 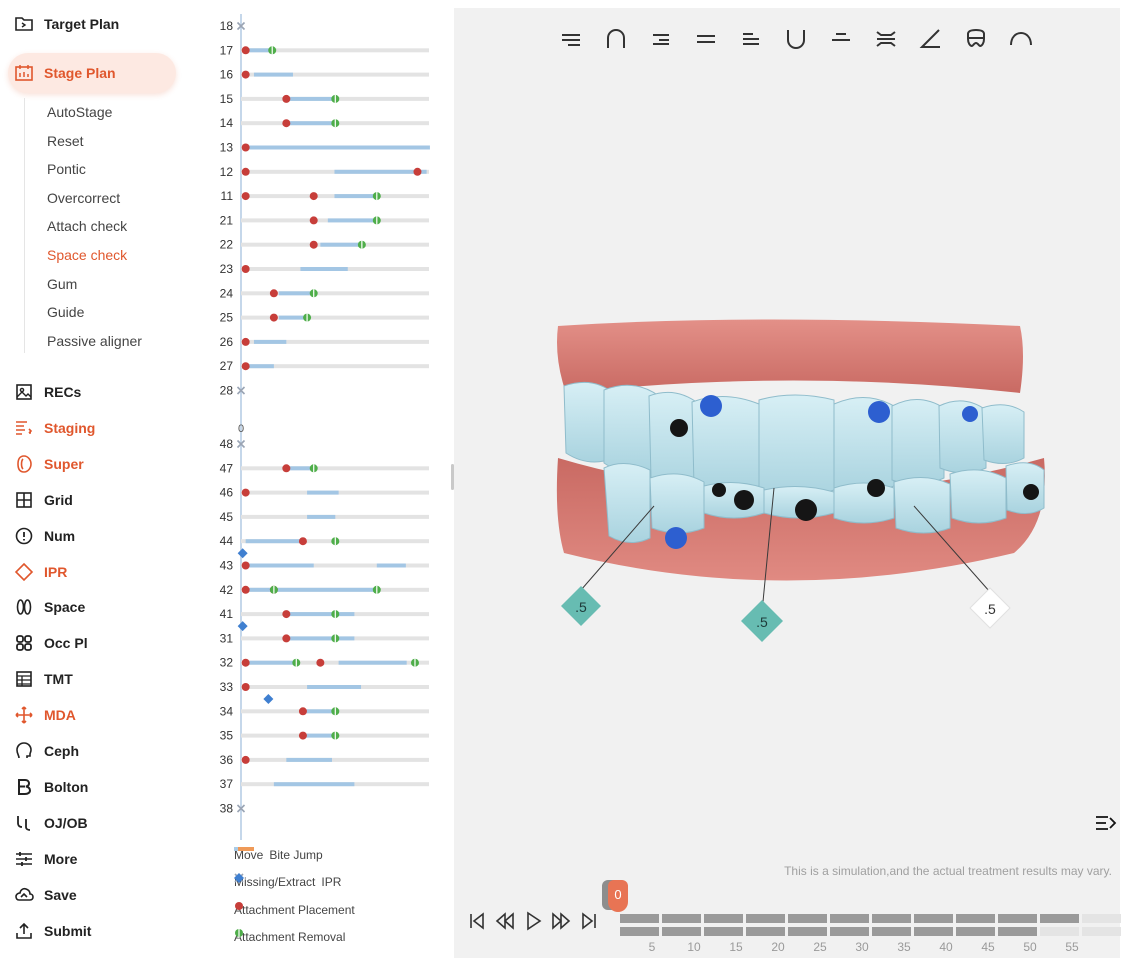 I want to click on nav-label: Bolton, so click(x=66, y=786).